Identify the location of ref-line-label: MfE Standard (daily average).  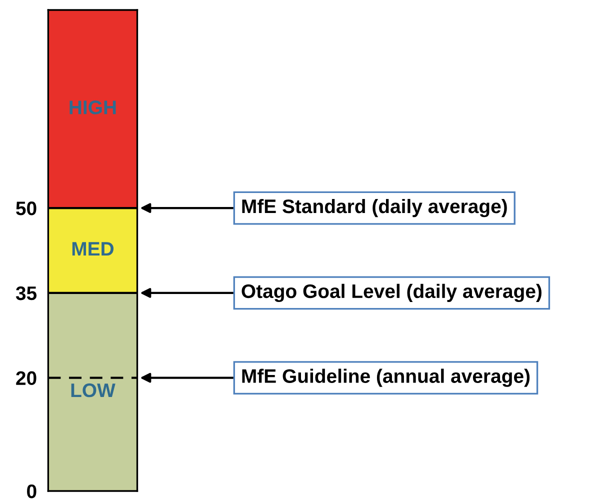
(374, 208).